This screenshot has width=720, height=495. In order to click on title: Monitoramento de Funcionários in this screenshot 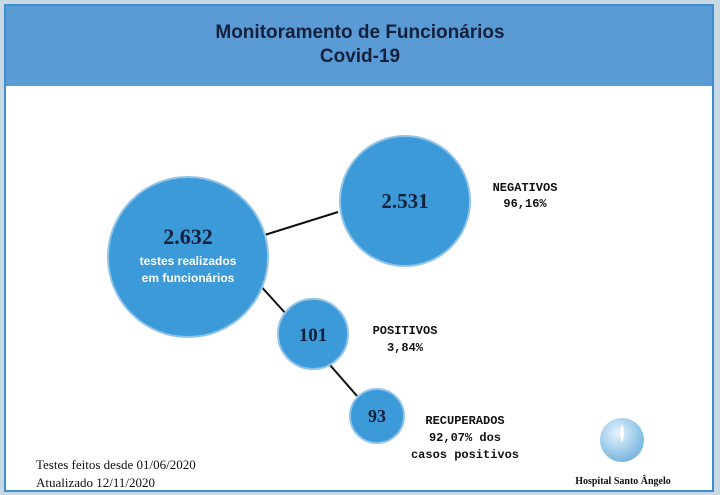, I will do `click(359, 32)`.